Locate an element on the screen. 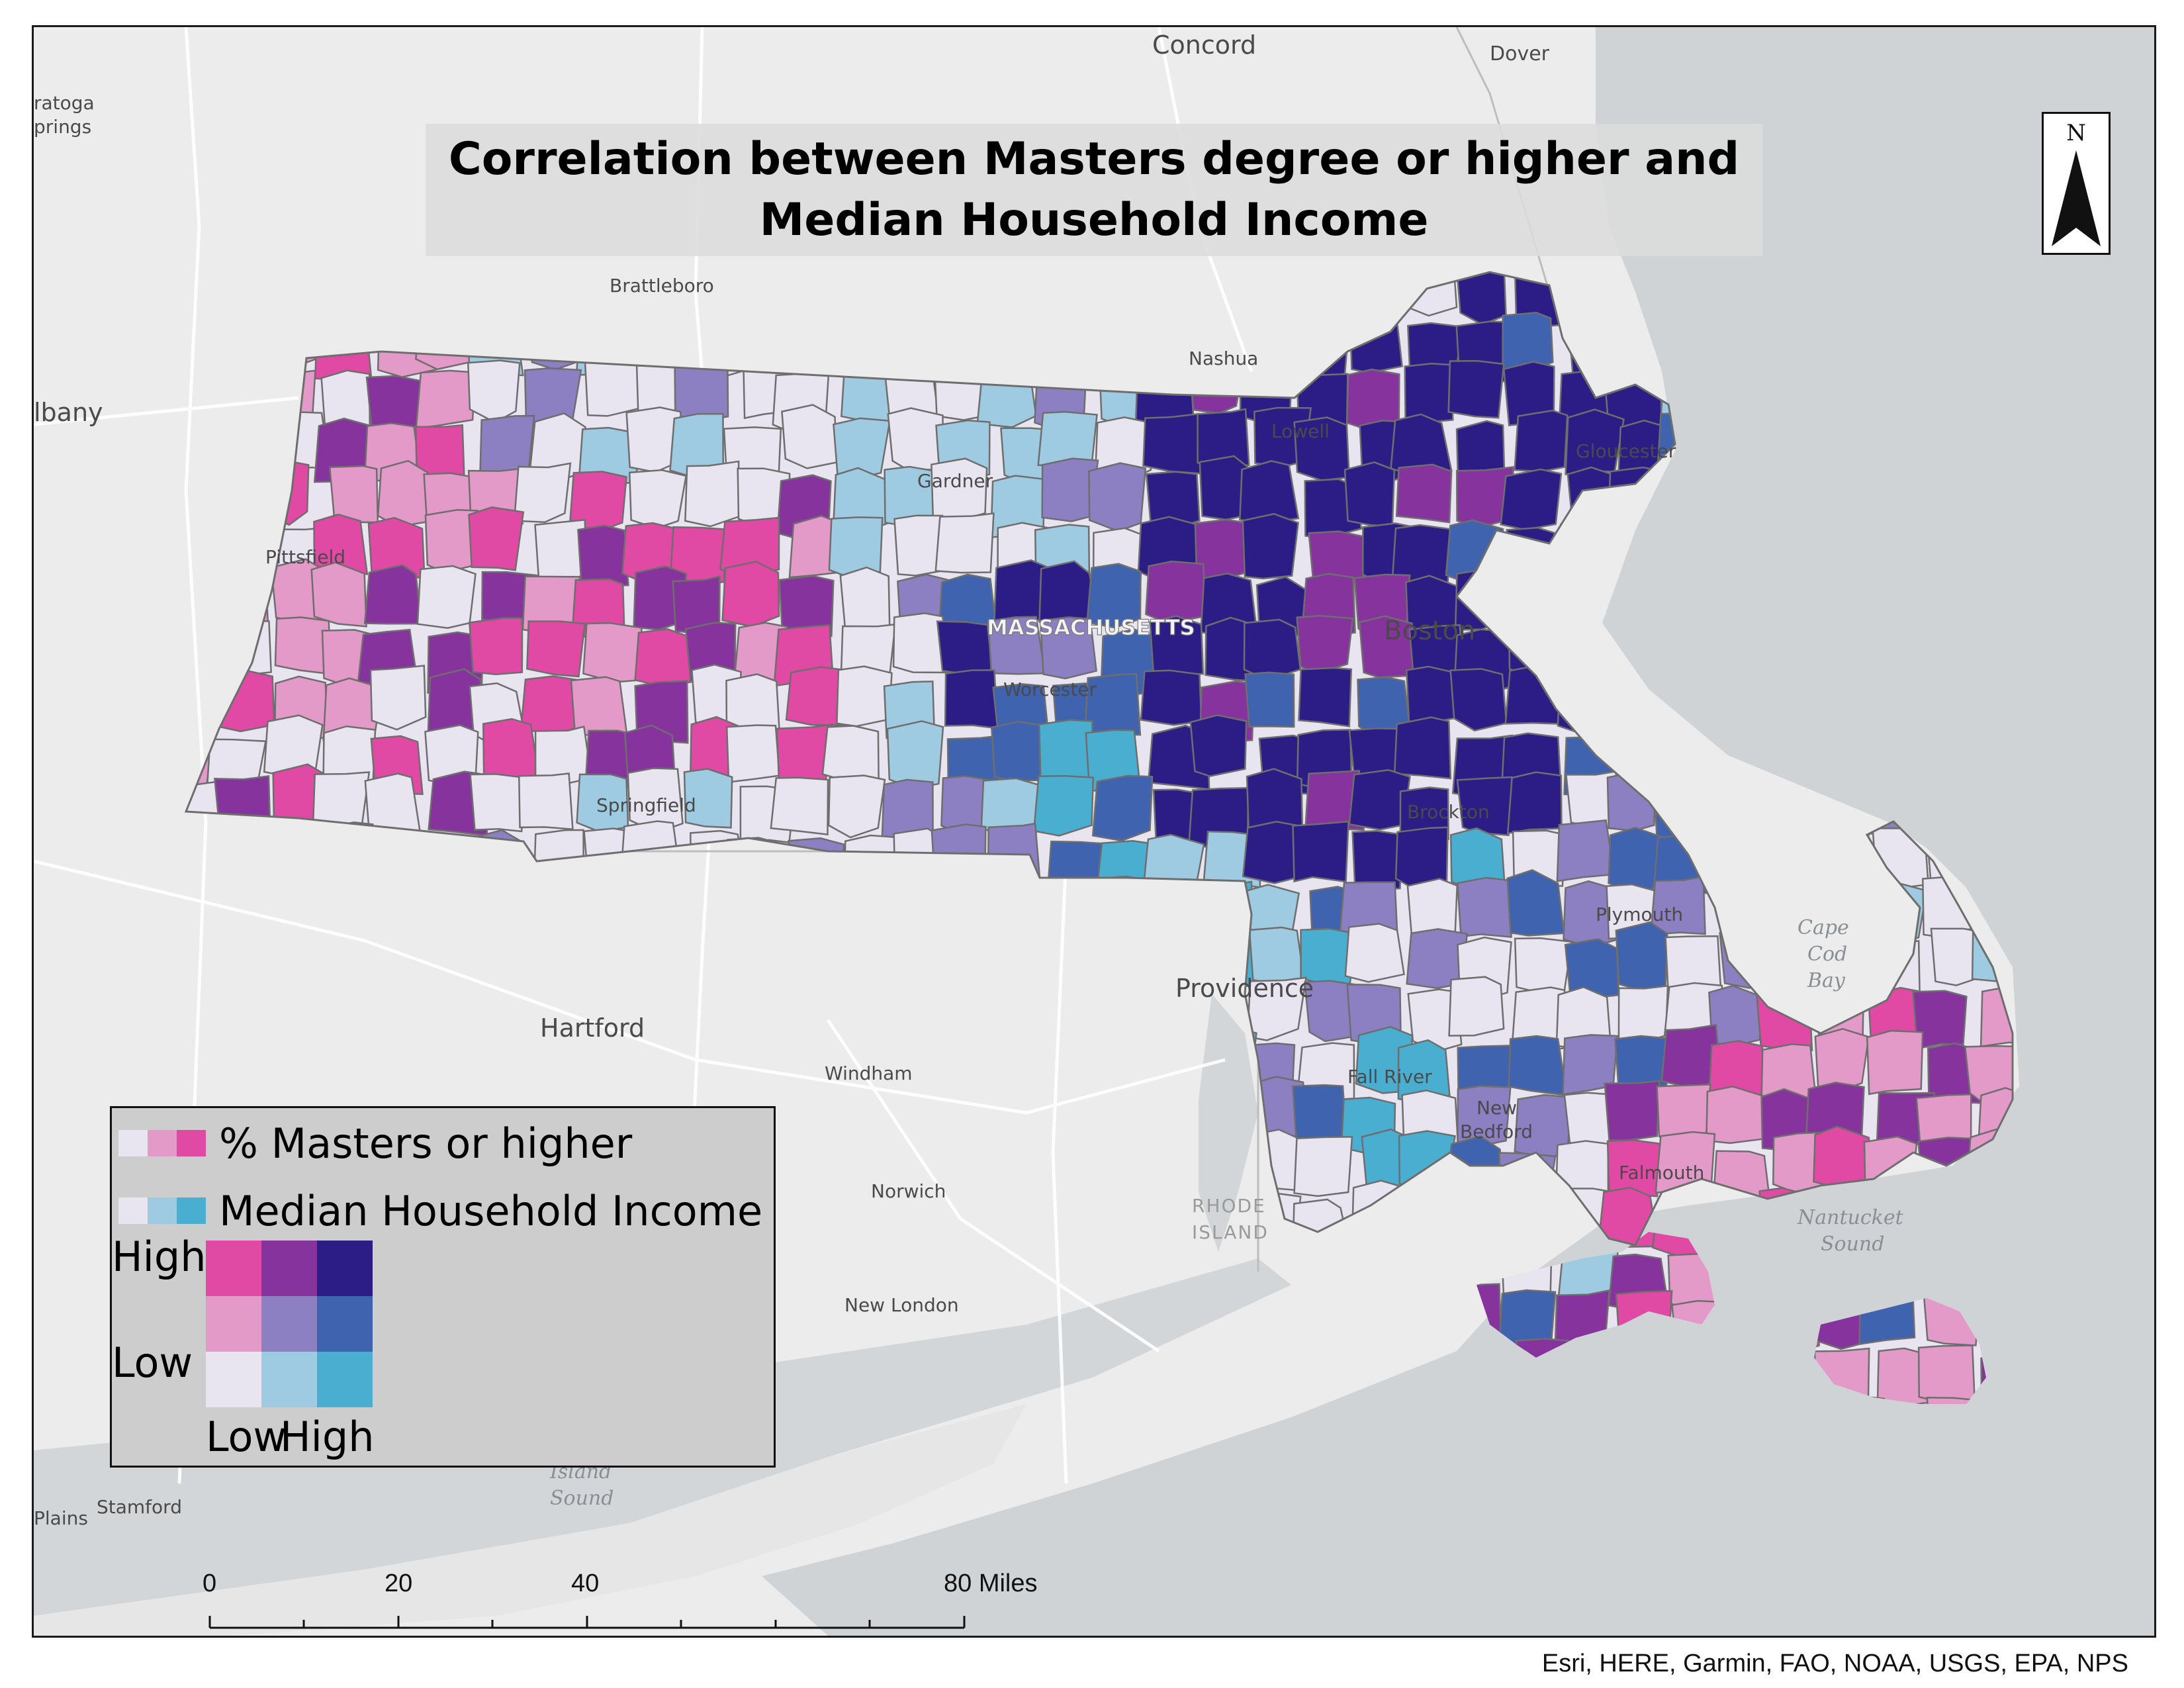 Image resolution: width=2184 pixels, height=1688 pixels. legend-masters-label: % Masters or higher is located at coordinates (426, 1143).